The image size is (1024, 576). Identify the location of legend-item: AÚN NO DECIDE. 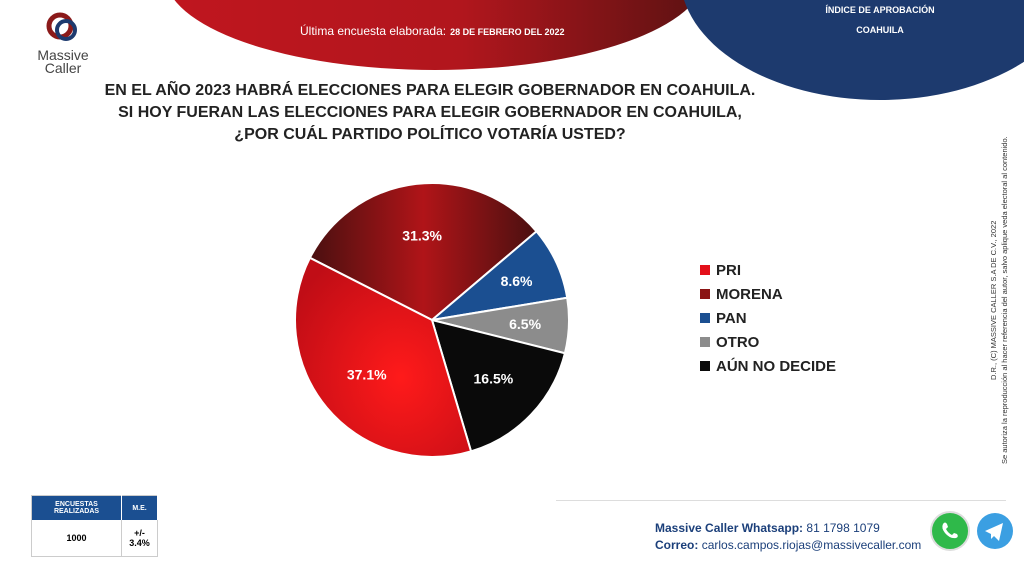
(768, 366).